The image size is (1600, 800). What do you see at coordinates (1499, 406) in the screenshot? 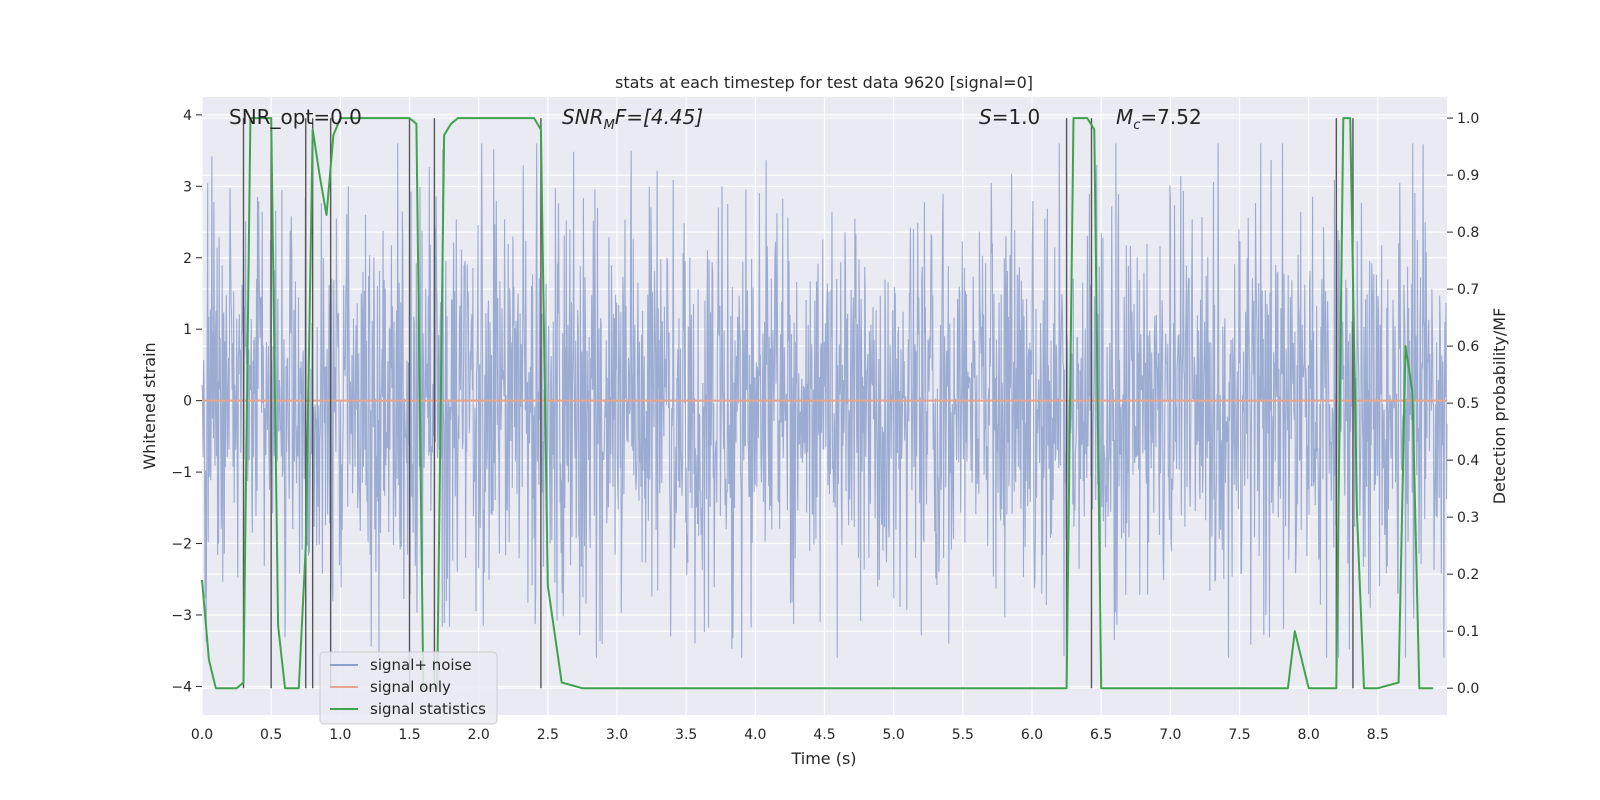
I see `y2-axis-label: Detection probability/MF` at bounding box center [1499, 406].